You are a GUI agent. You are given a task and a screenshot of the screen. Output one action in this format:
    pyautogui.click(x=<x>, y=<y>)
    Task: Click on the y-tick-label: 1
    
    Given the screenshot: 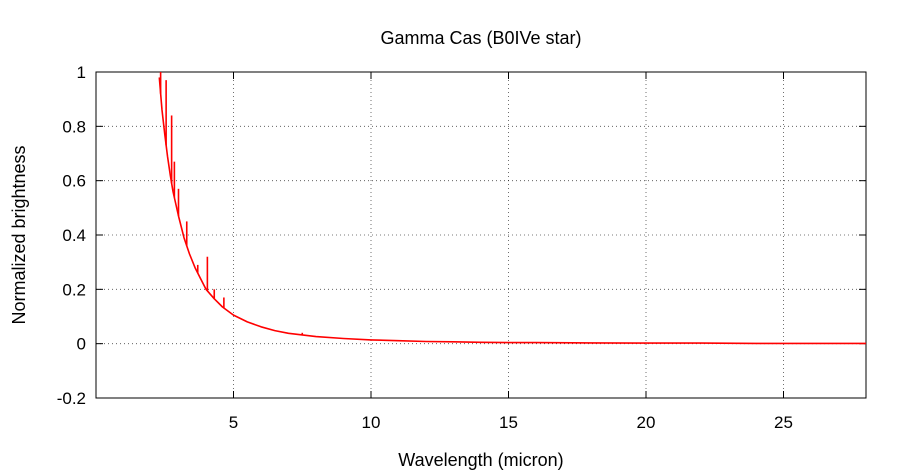 What is the action you would take?
    pyautogui.click(x=81, y=72)
    